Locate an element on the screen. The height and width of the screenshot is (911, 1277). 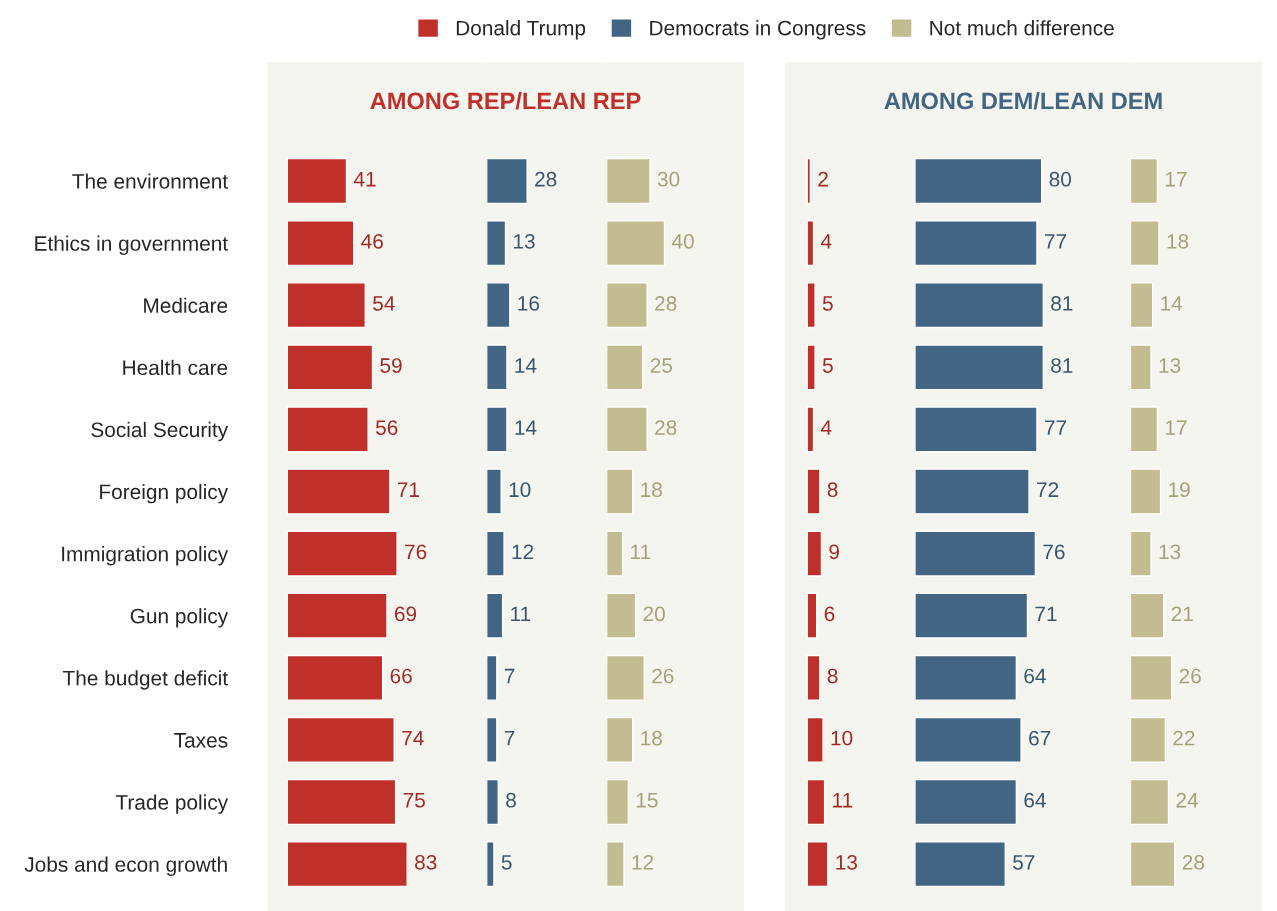
data-label: 4 is located at coordinates (826, 427).